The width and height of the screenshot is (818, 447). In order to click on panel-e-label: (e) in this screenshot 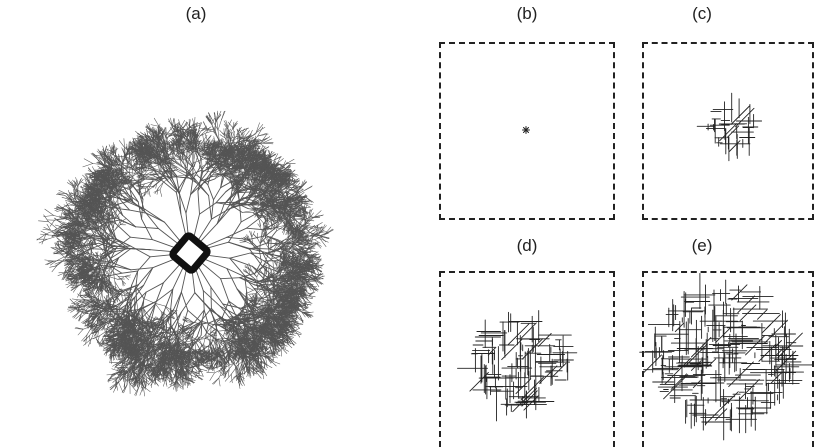, I will do `click(702, 245)`.